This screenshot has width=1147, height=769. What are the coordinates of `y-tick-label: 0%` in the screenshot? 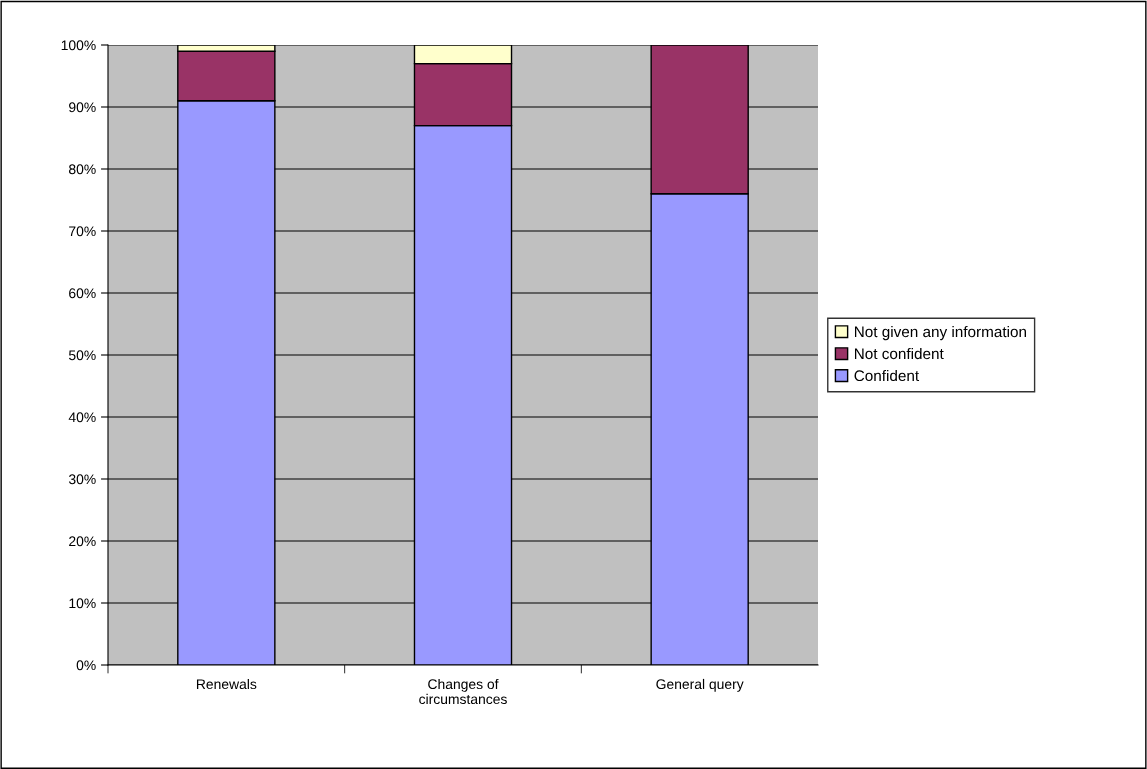 It's located at (86, 665).